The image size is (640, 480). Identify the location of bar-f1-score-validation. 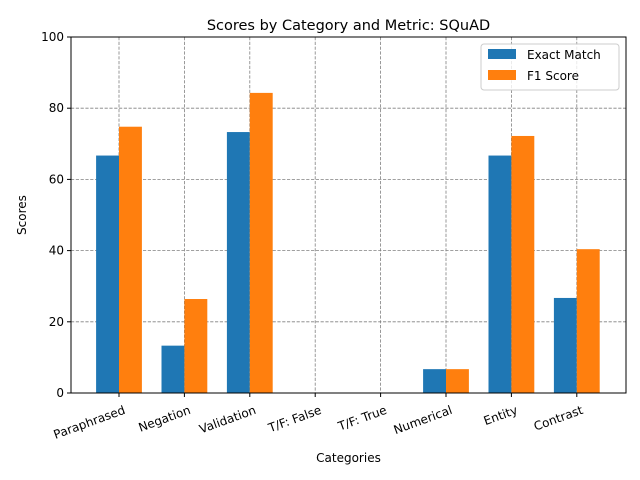
(261, 242).